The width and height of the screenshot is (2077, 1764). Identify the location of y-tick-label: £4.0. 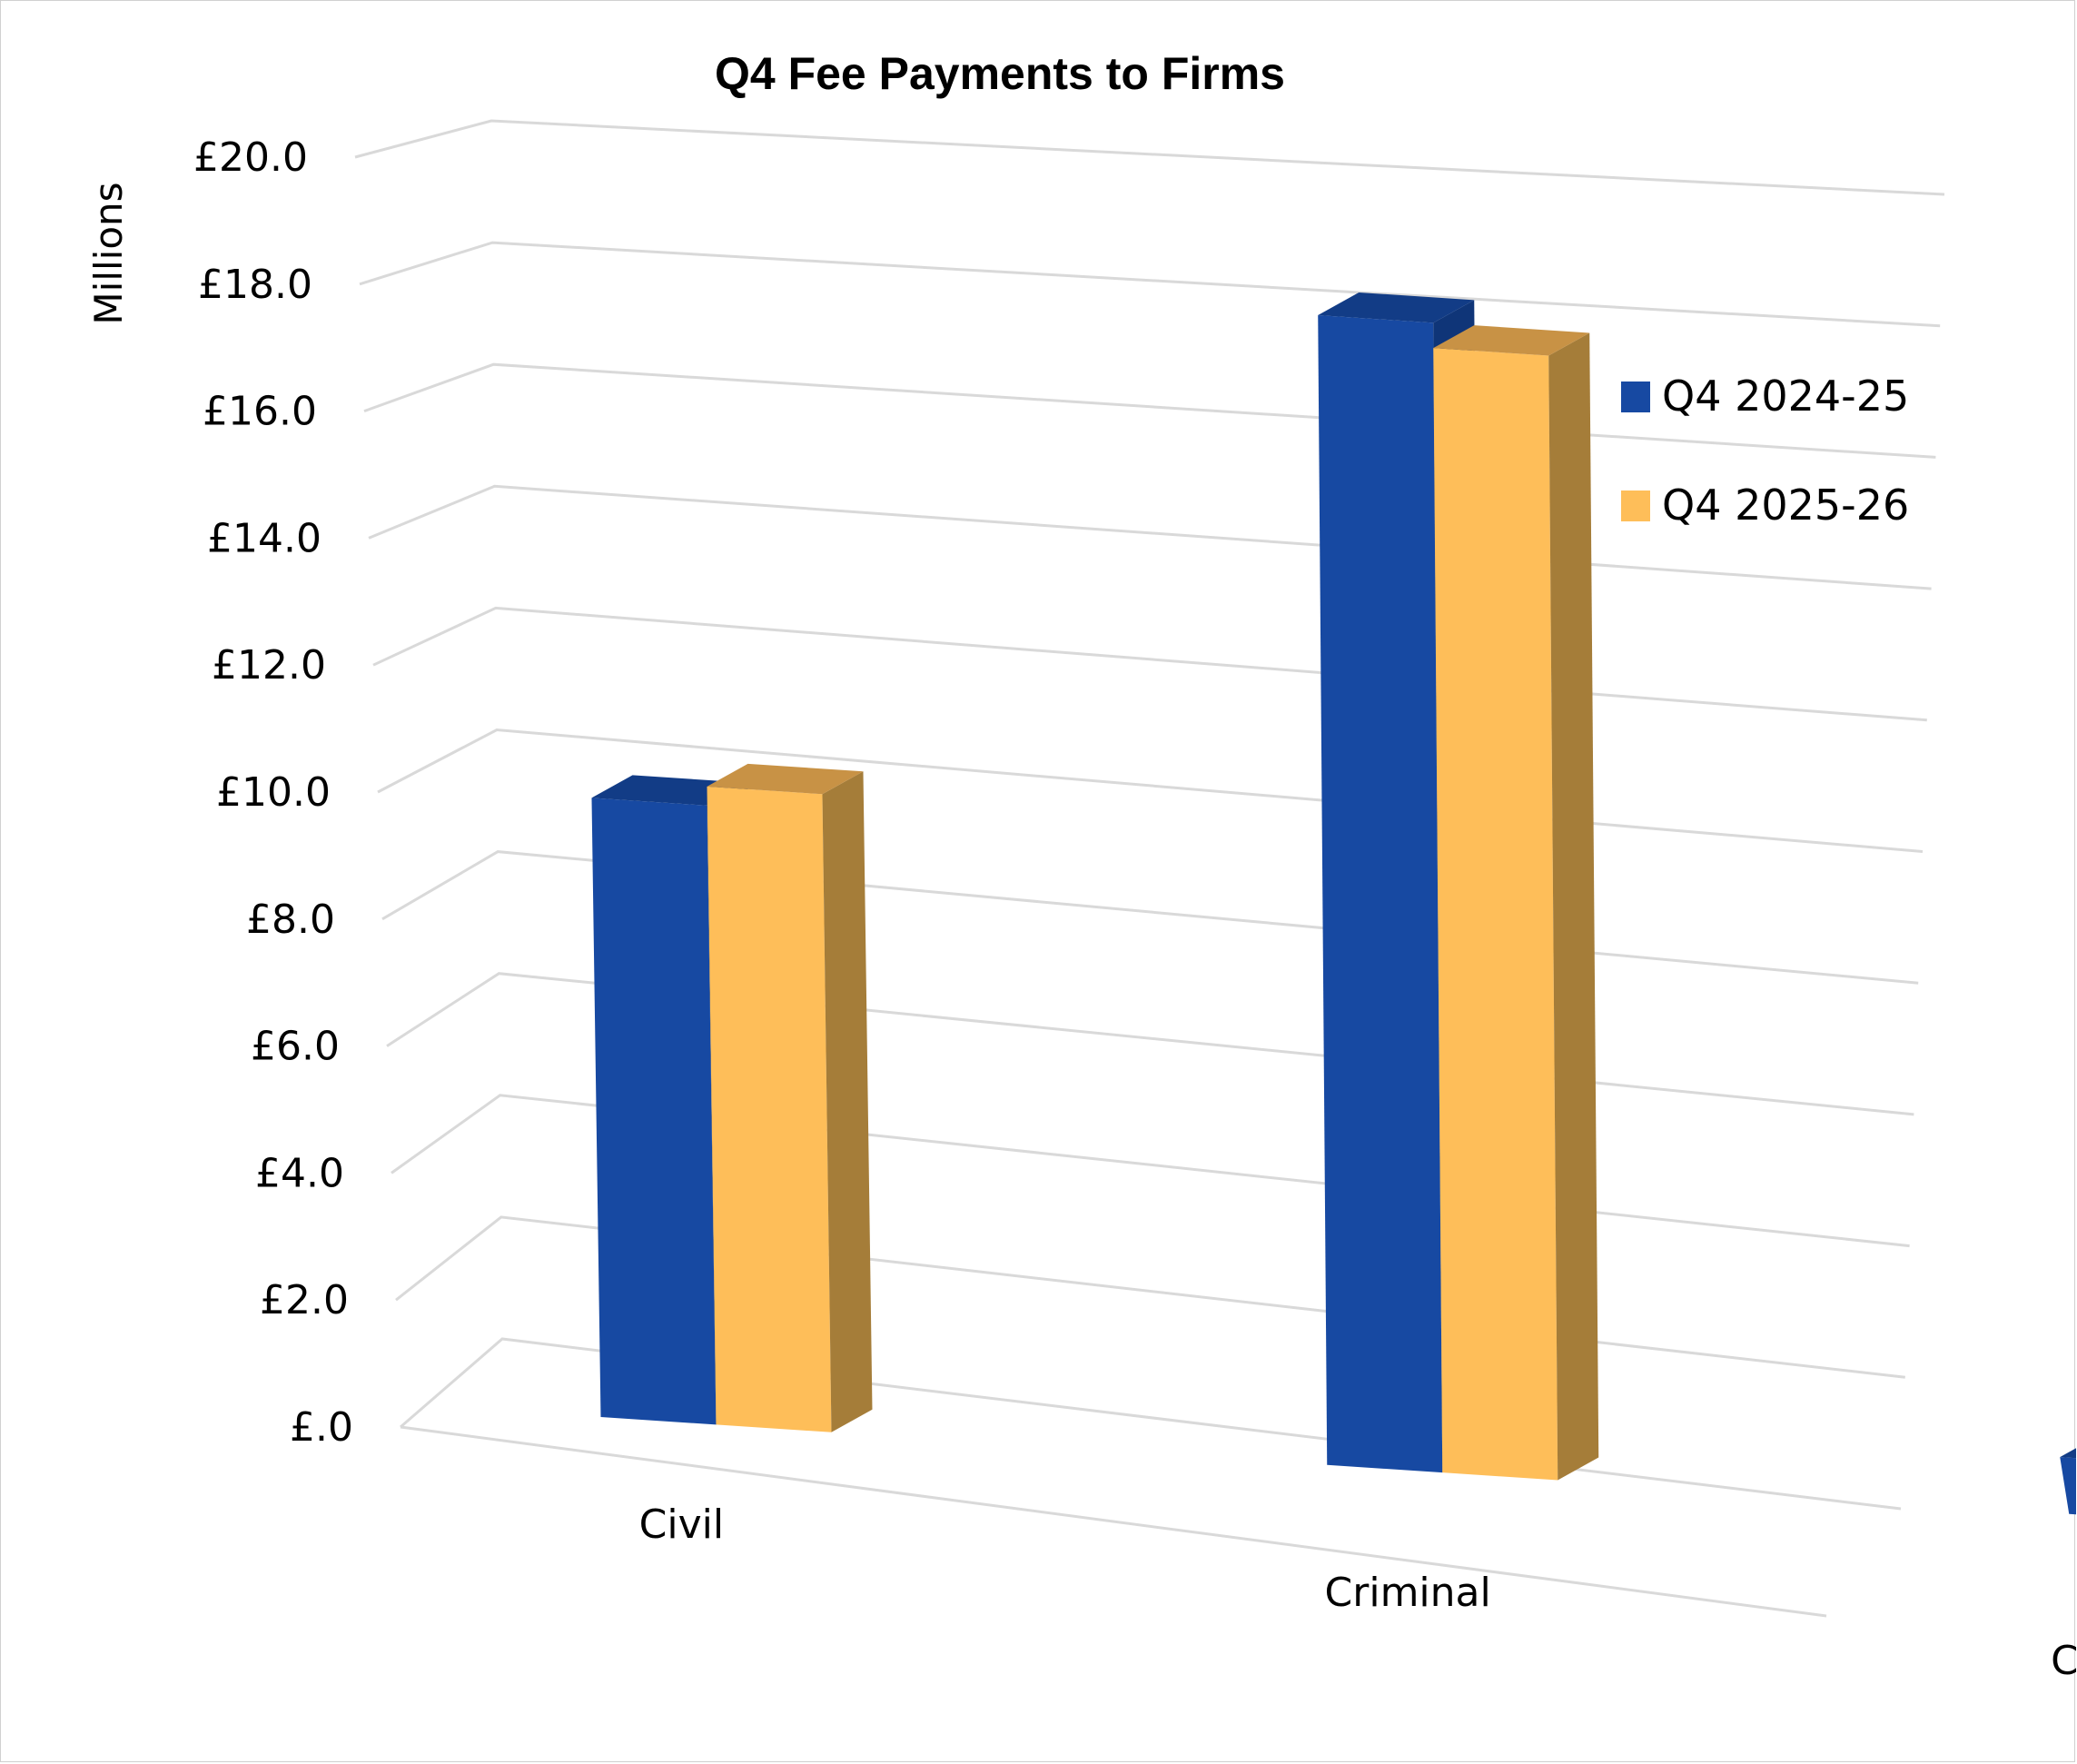
(299, 1173).